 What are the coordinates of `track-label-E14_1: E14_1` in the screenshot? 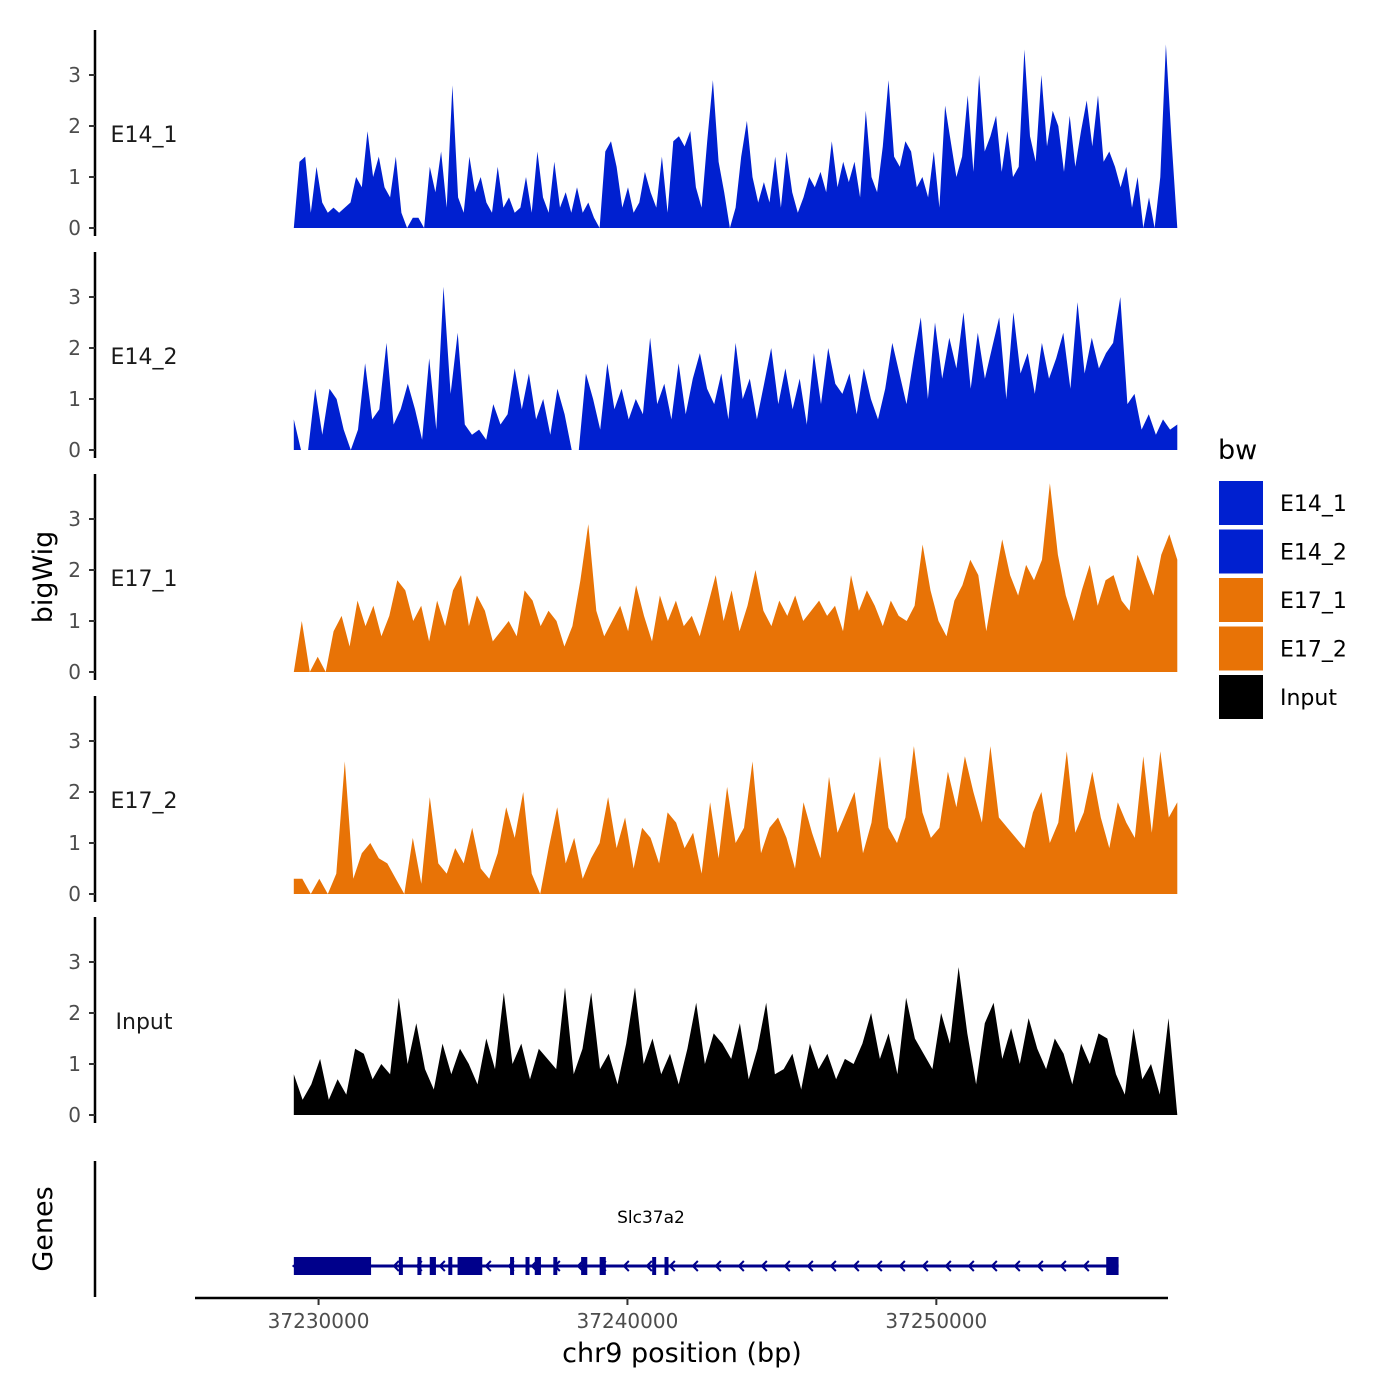 It's located at (144, 135).